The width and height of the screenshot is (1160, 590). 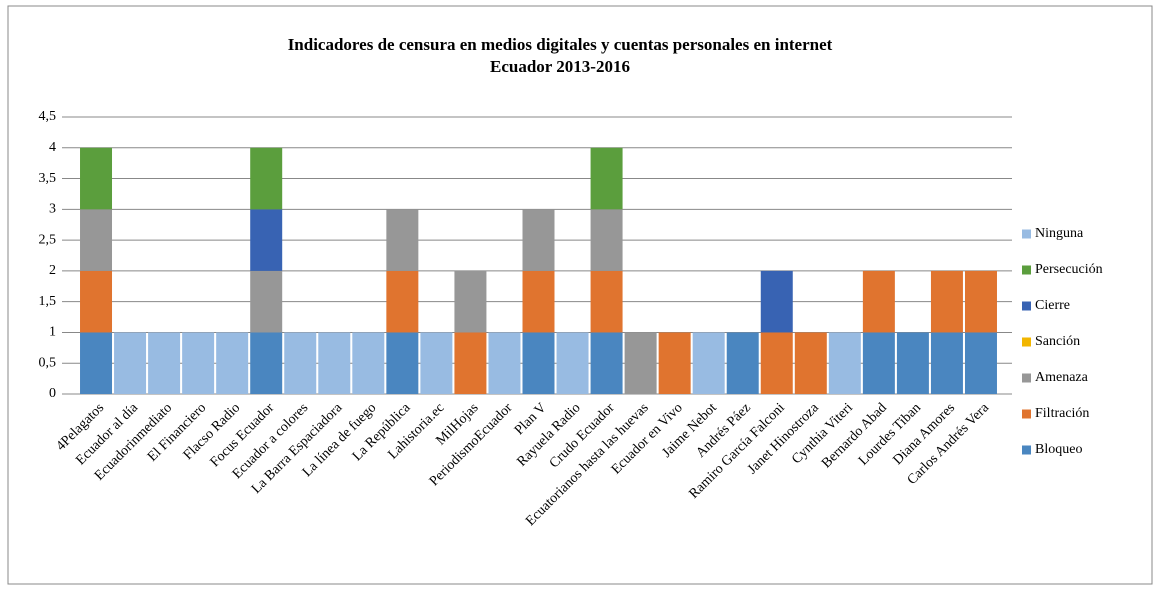 I want to click on y-tick-label: 2, so click(x=52, y=270).